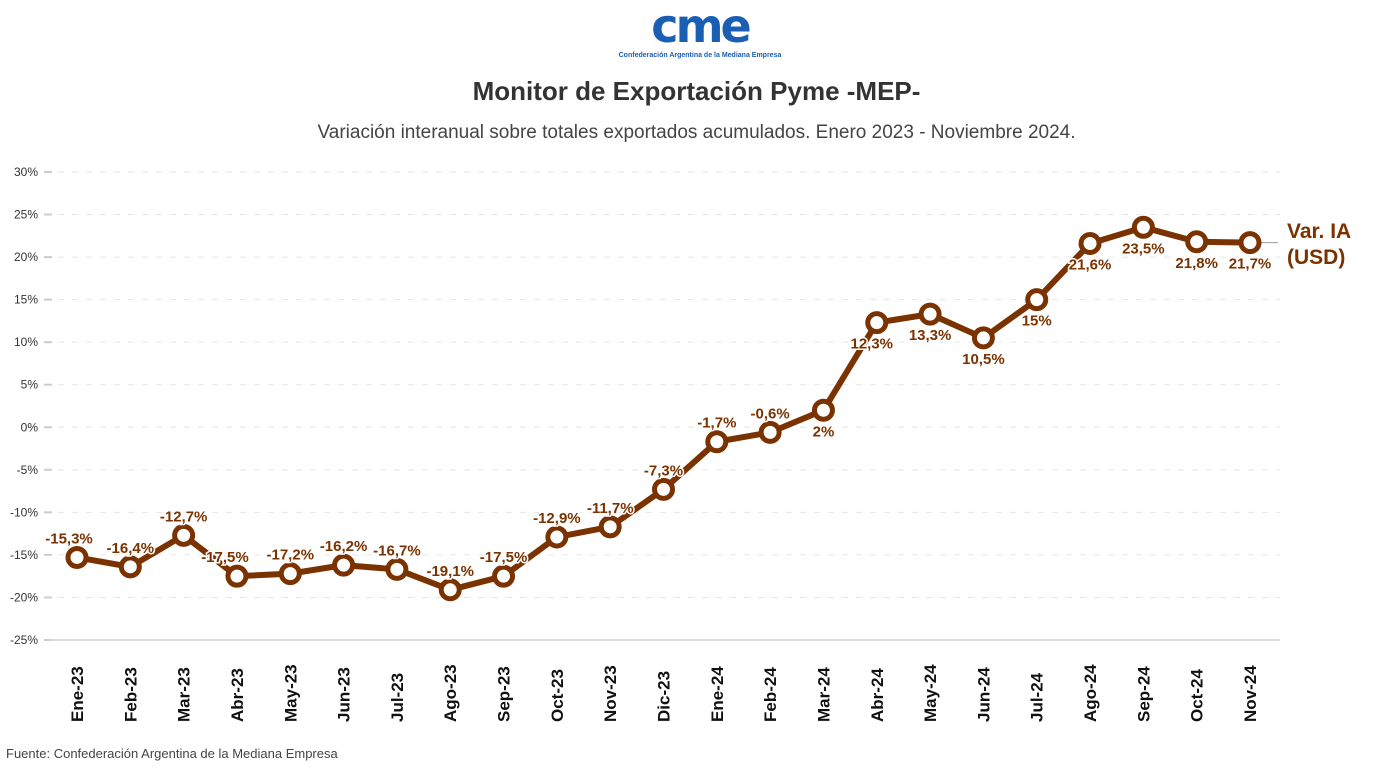  Describe the element at coordinates (28, 470) in the screenshot. I see `y-tick-label: -5%` at that location.